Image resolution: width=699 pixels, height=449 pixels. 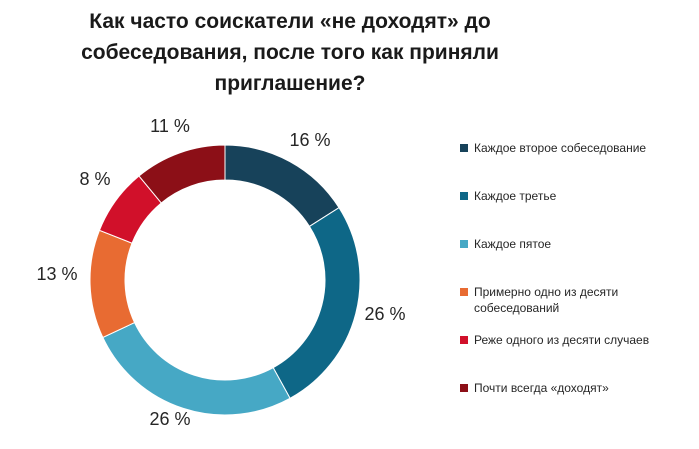 What do you see at coordinates (546, 300) in the screenshot?
I see `legend-label-4: Примерно одно из десяти собеседований` at bounding box center [546, 300].